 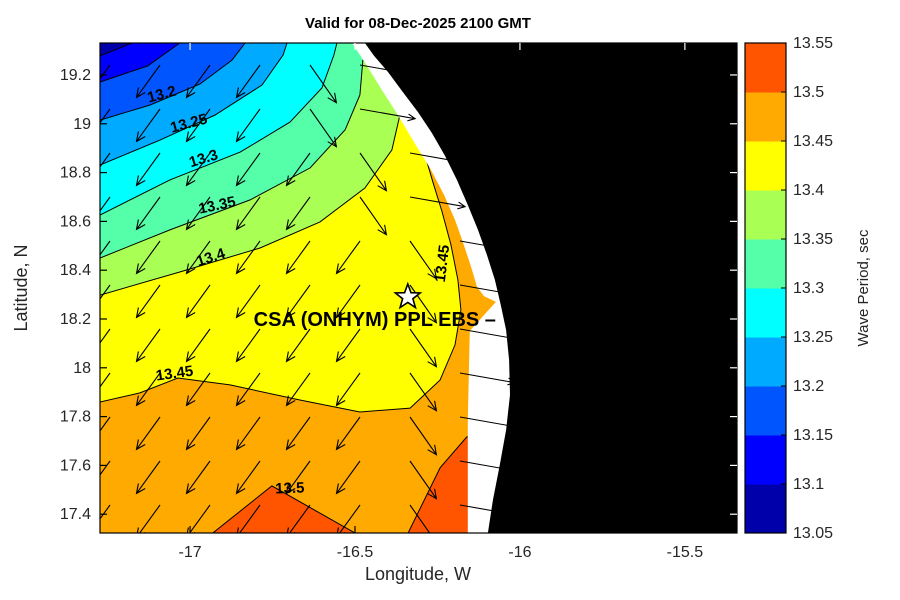 I want to click on contour-line-13.35, so click(x=232, y=159).